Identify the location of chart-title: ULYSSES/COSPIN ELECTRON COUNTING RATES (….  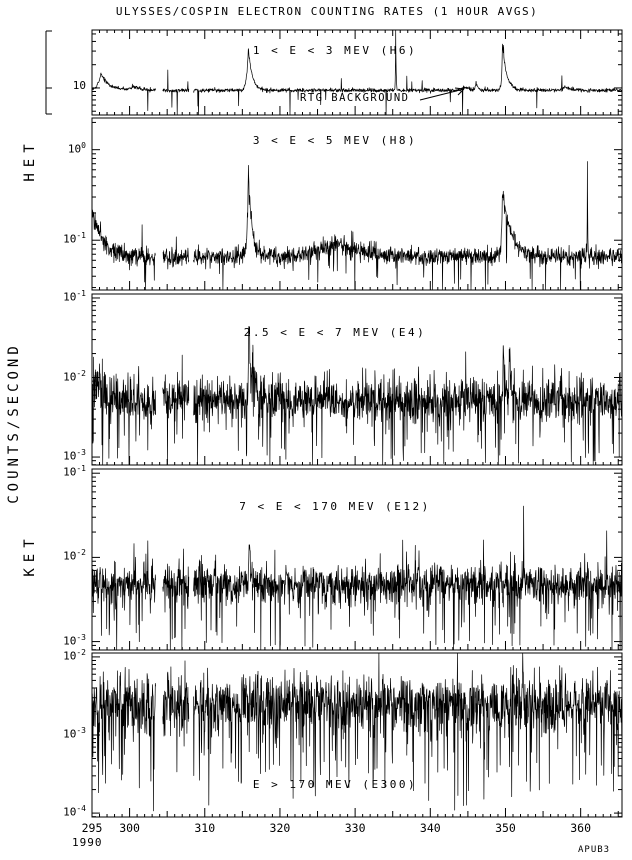
(327, 11).